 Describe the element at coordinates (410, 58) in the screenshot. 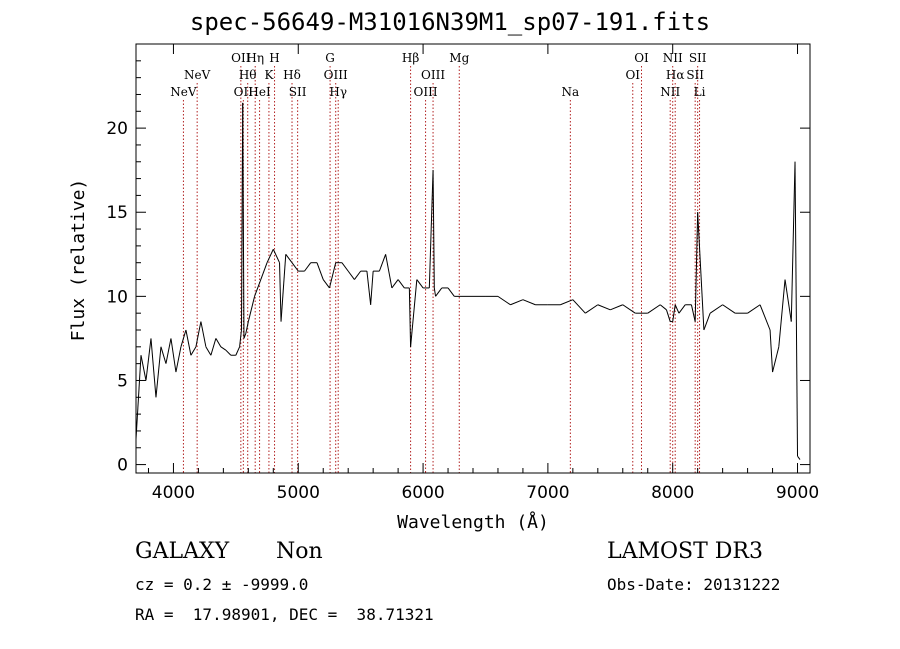

I see `line-label-14: Hβ` at that location.